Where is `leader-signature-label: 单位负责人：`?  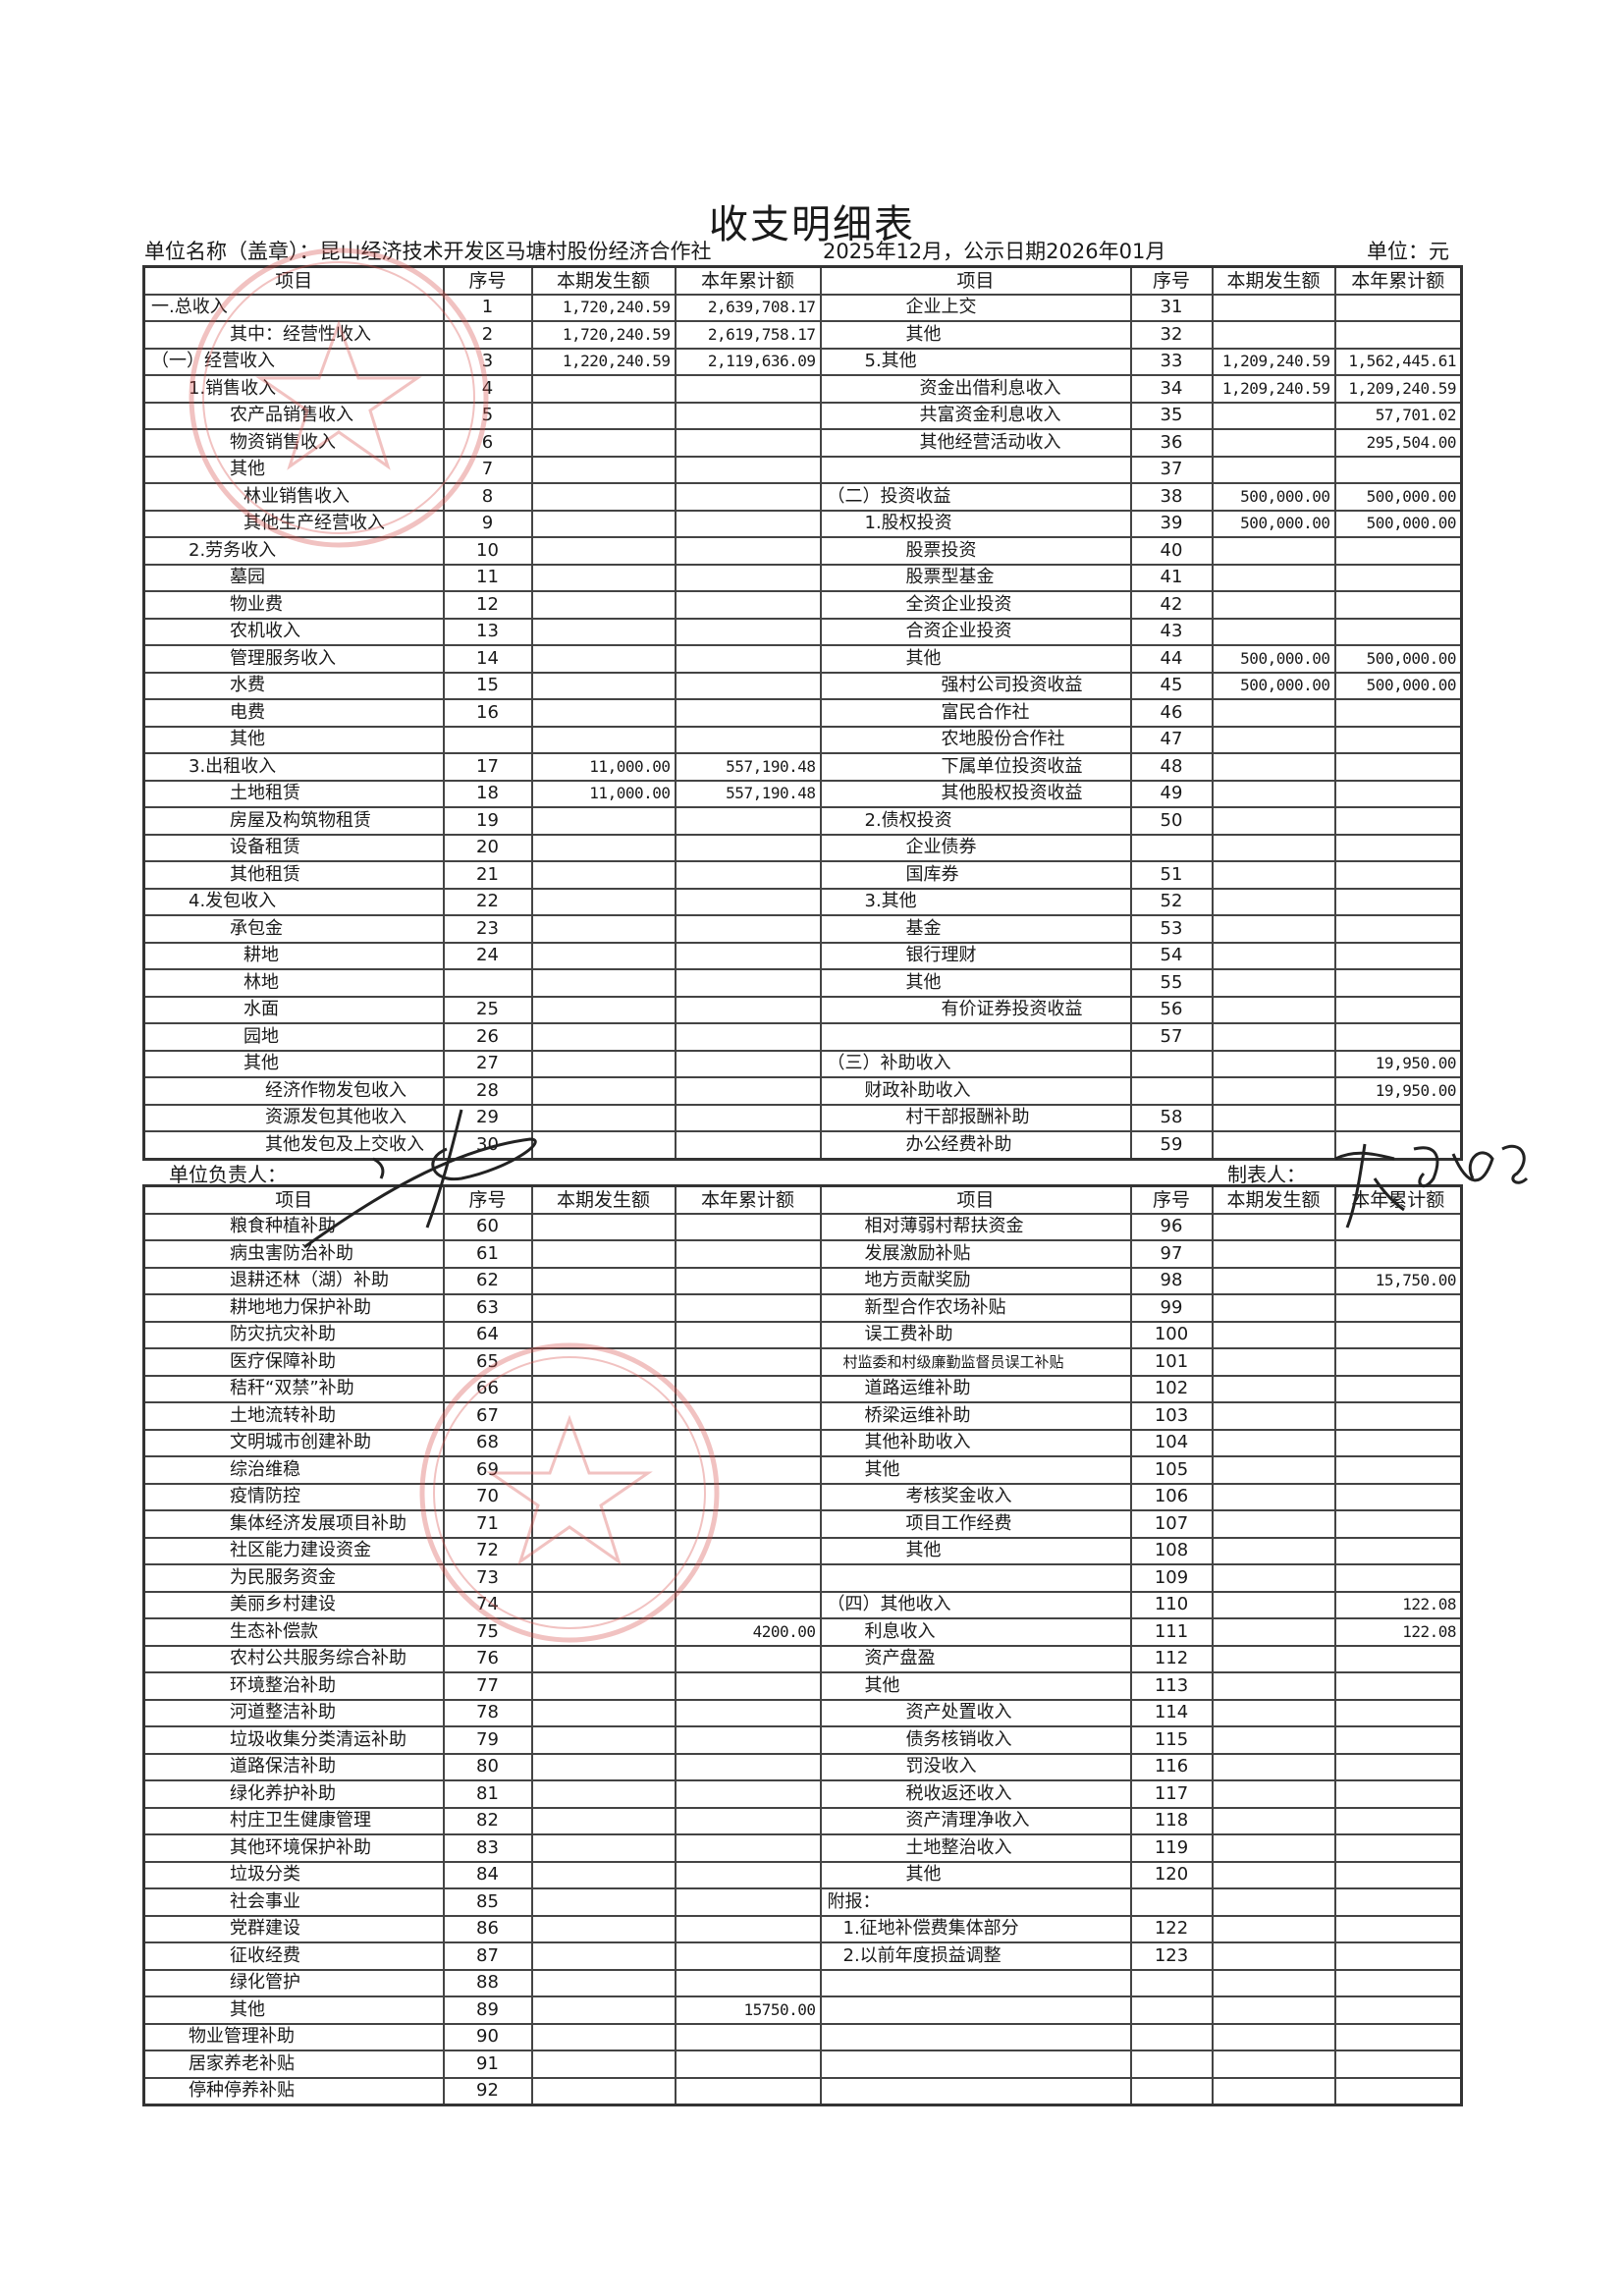 leader-signature-label: 单位负责人： is located at coordinates (228, 1174).